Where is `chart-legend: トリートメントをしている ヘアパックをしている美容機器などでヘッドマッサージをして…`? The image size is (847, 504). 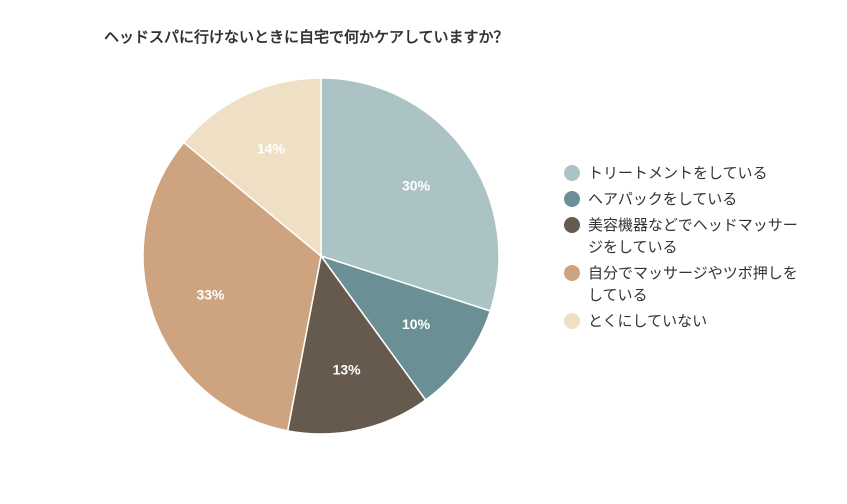 chart-legend: トリートメントをしている ヘアパックをしている美容機器などでヘッドマッサージをして… is located at coordinates (694, 249).